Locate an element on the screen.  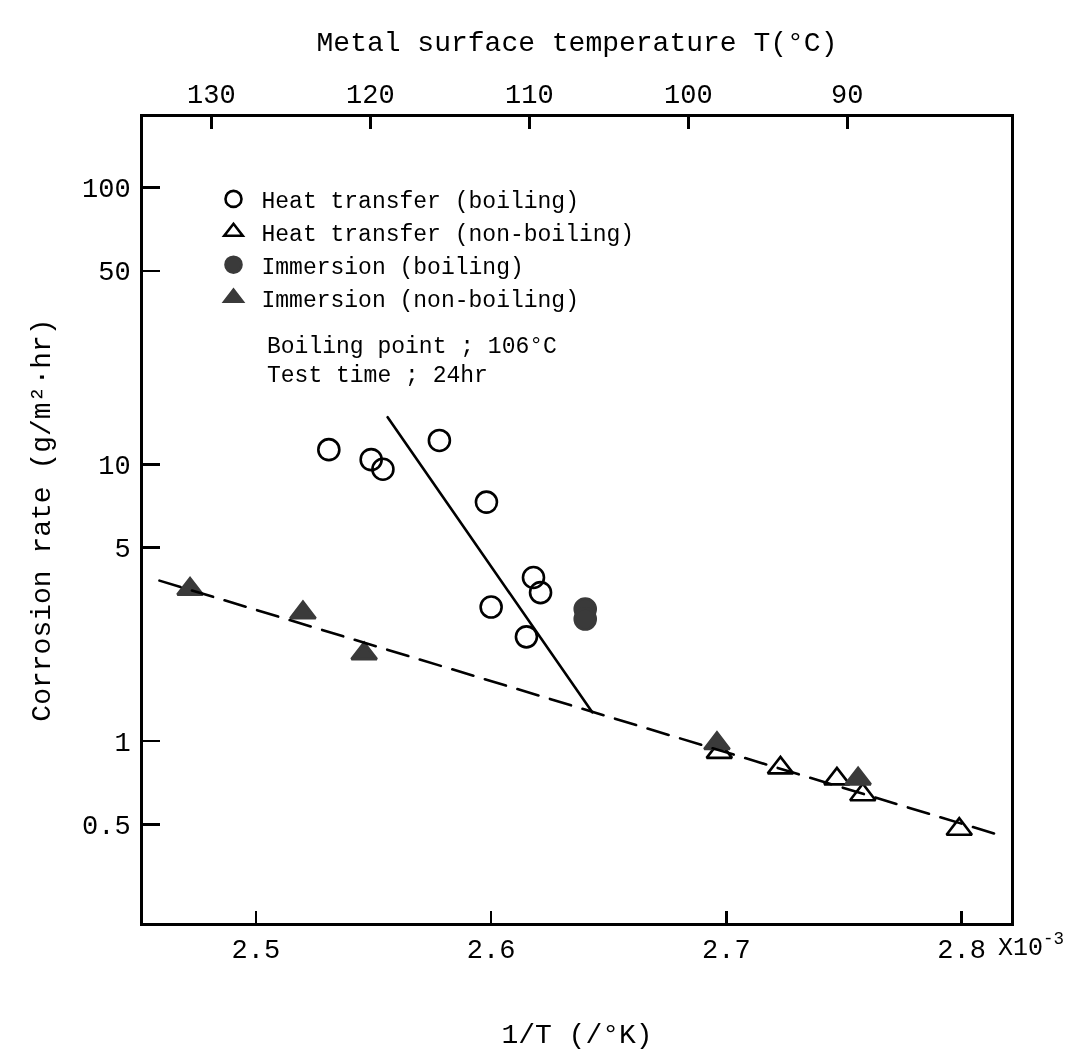
x2-tick-label: 110 is located at coordinates (529, 96).